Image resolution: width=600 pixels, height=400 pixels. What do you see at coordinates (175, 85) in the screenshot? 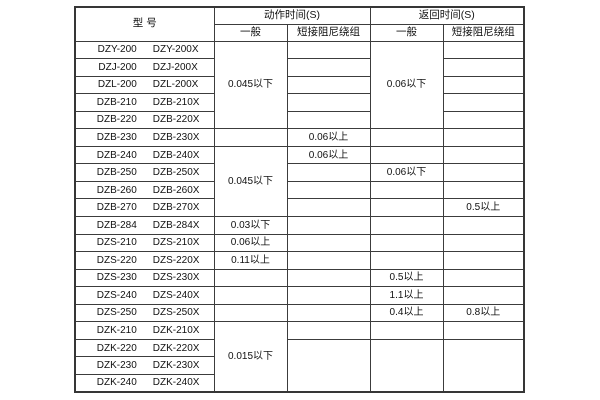
I see `model-name-variant: DZL-200X` at bounding box center [175, 85].